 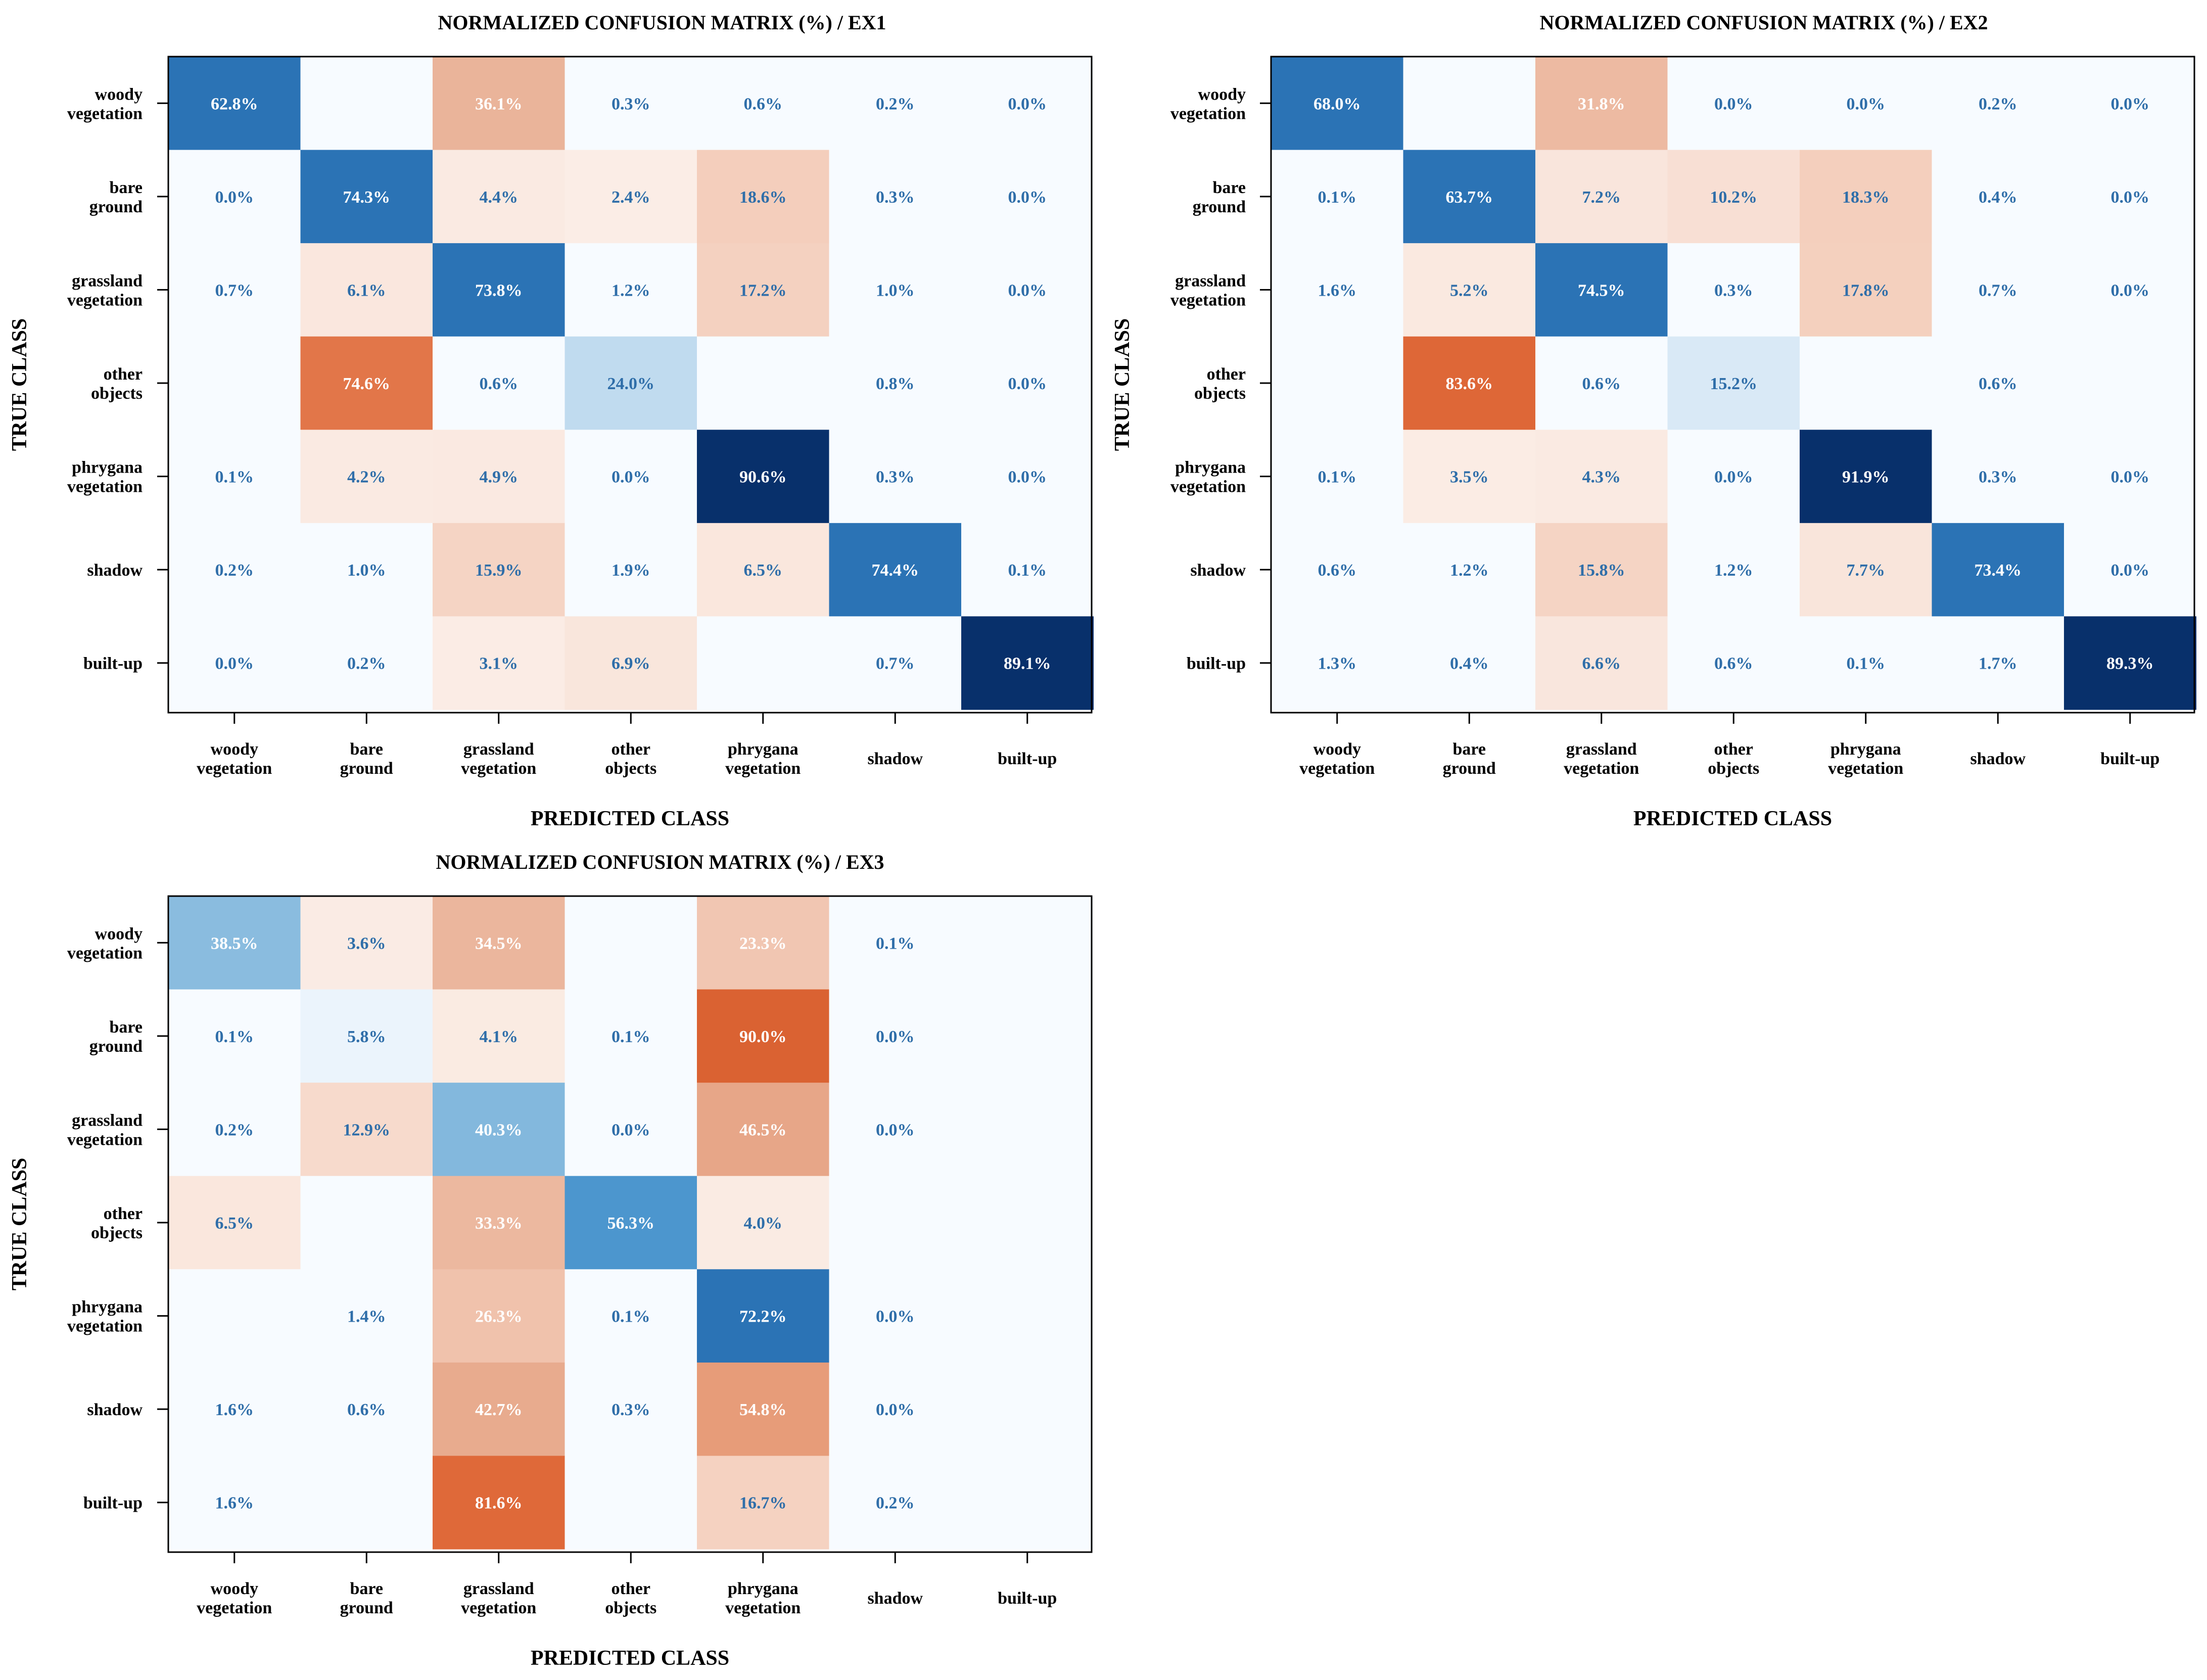 I want to click on cell-value-label: 74.4%, so click(x=895, y=570).